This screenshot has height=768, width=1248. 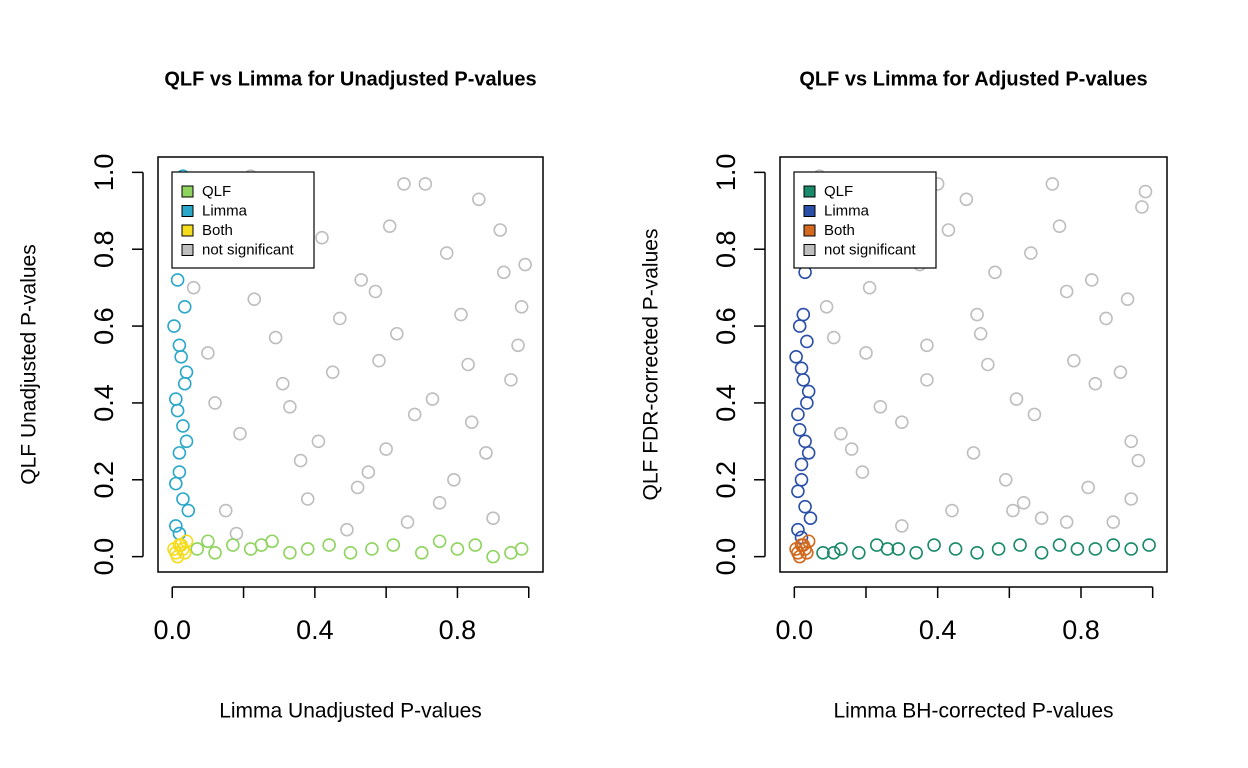 I want to click on legend-label: QLF, so click(x=216, y=191).